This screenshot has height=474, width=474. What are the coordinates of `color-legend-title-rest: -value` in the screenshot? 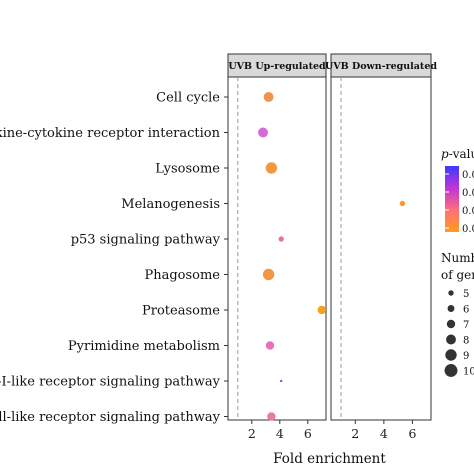 It's located at (461, 154).